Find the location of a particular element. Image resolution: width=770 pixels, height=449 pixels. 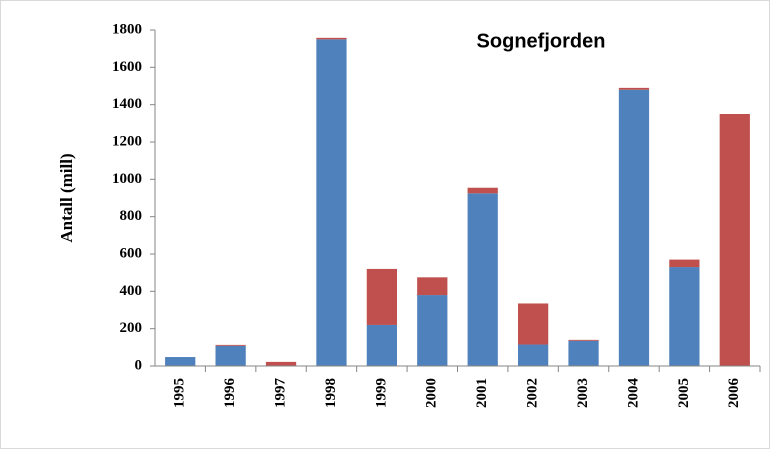

x-tick-label: 2005 is located at coordinates (684, 393).